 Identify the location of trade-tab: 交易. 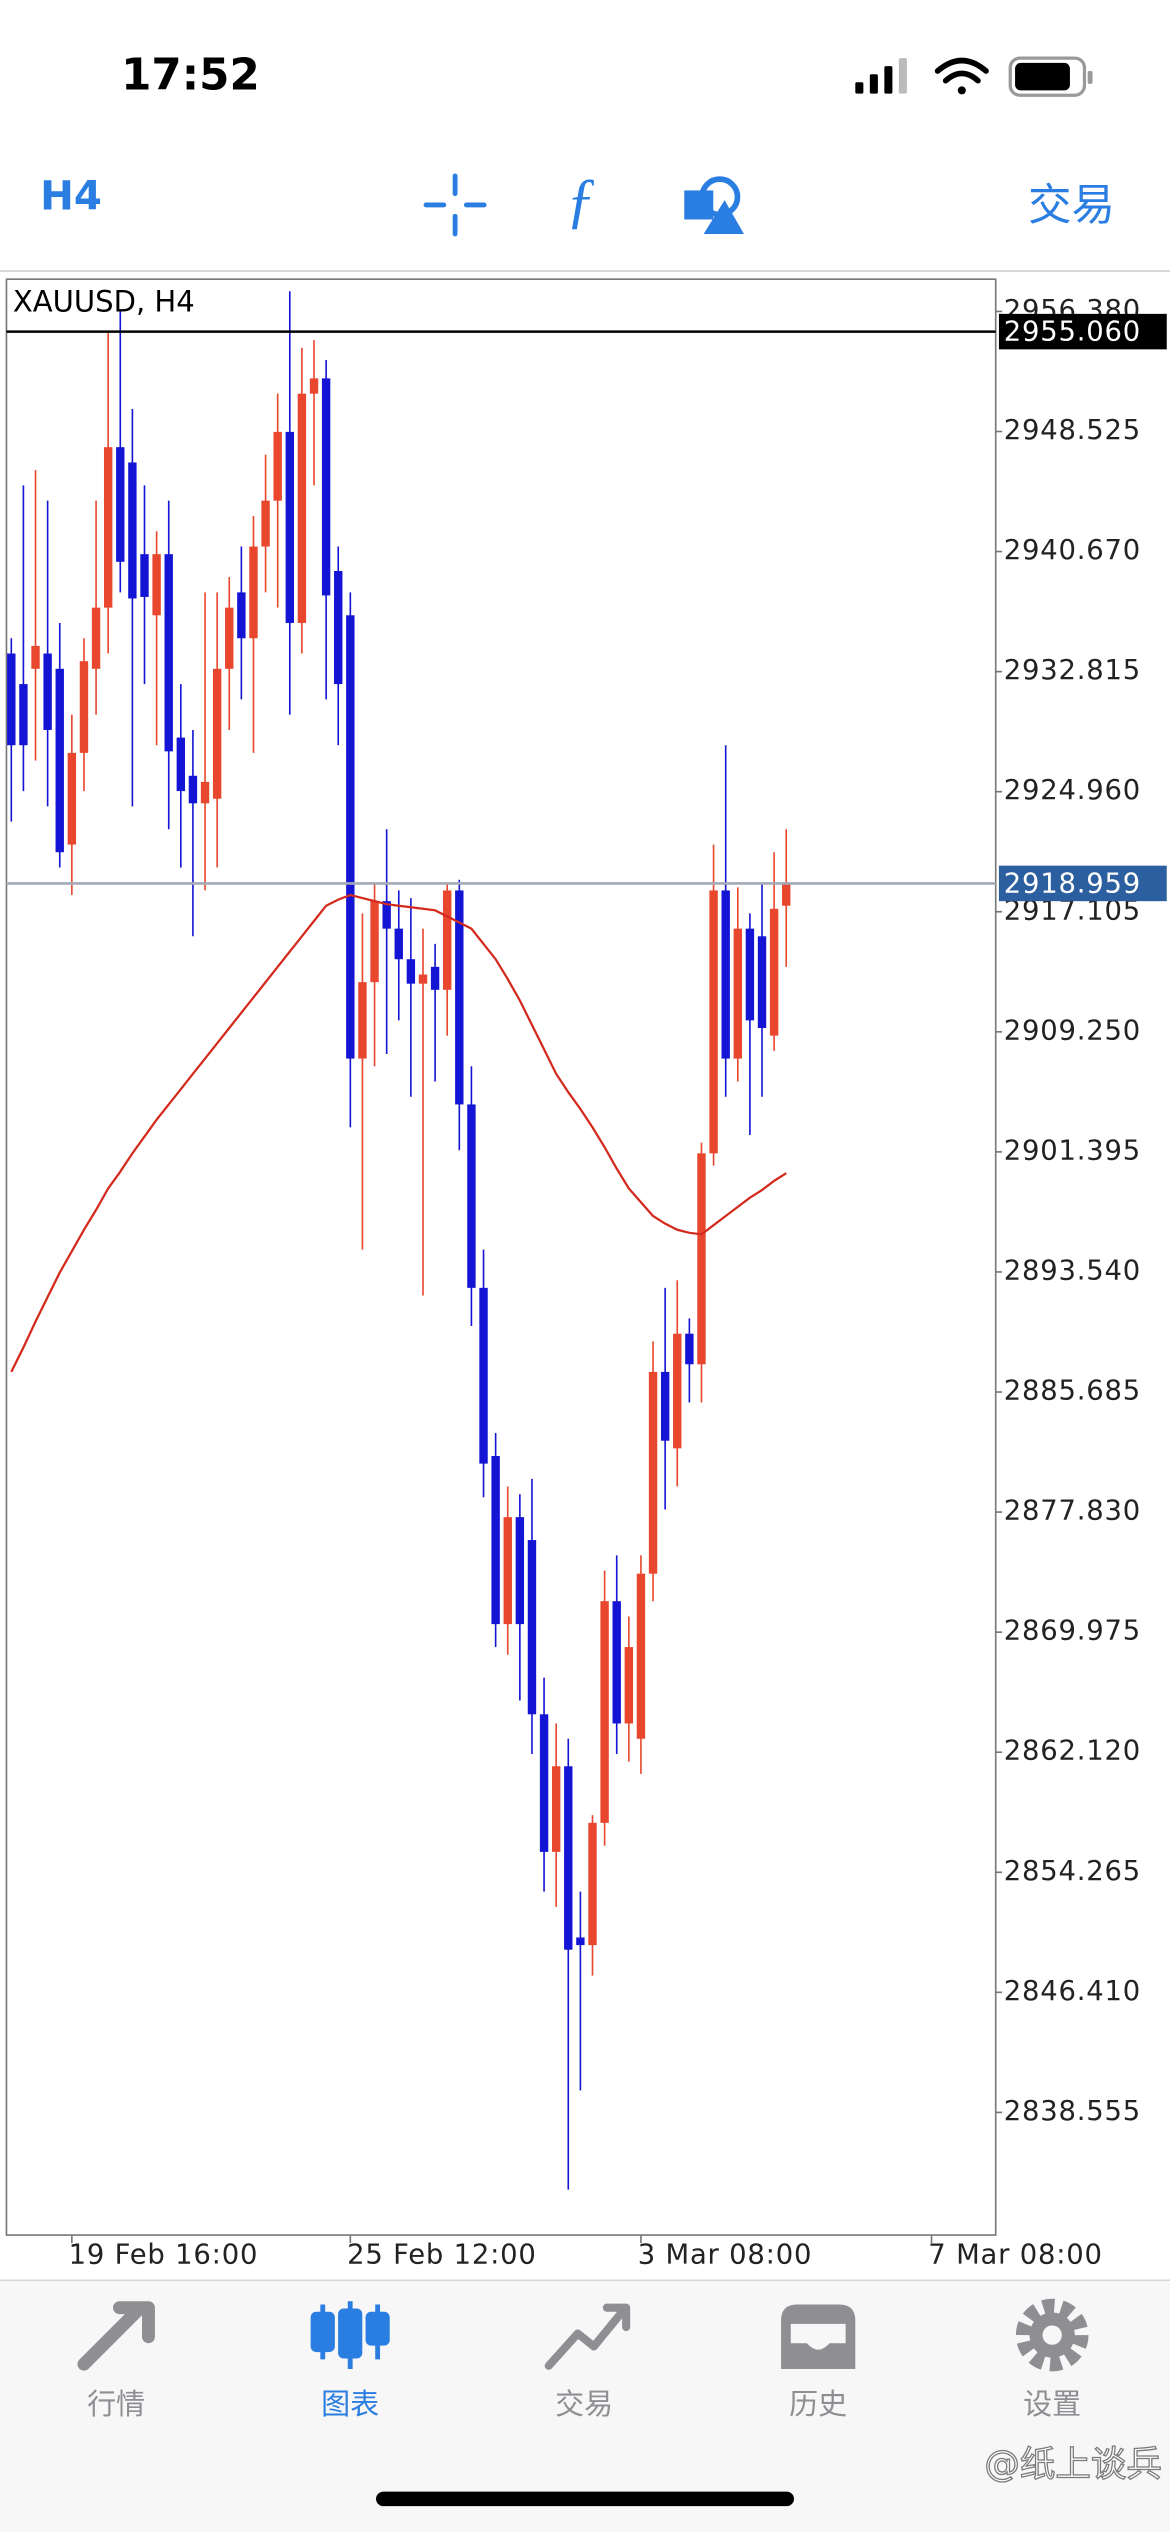
(587, 2362).